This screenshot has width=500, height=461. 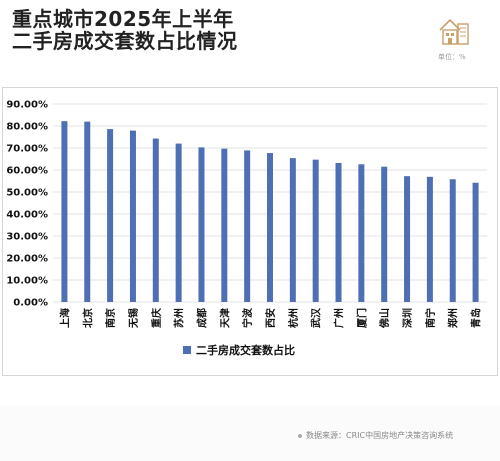 I want to click on y-tick-label: 90.00%, so click(x=27, y=105).